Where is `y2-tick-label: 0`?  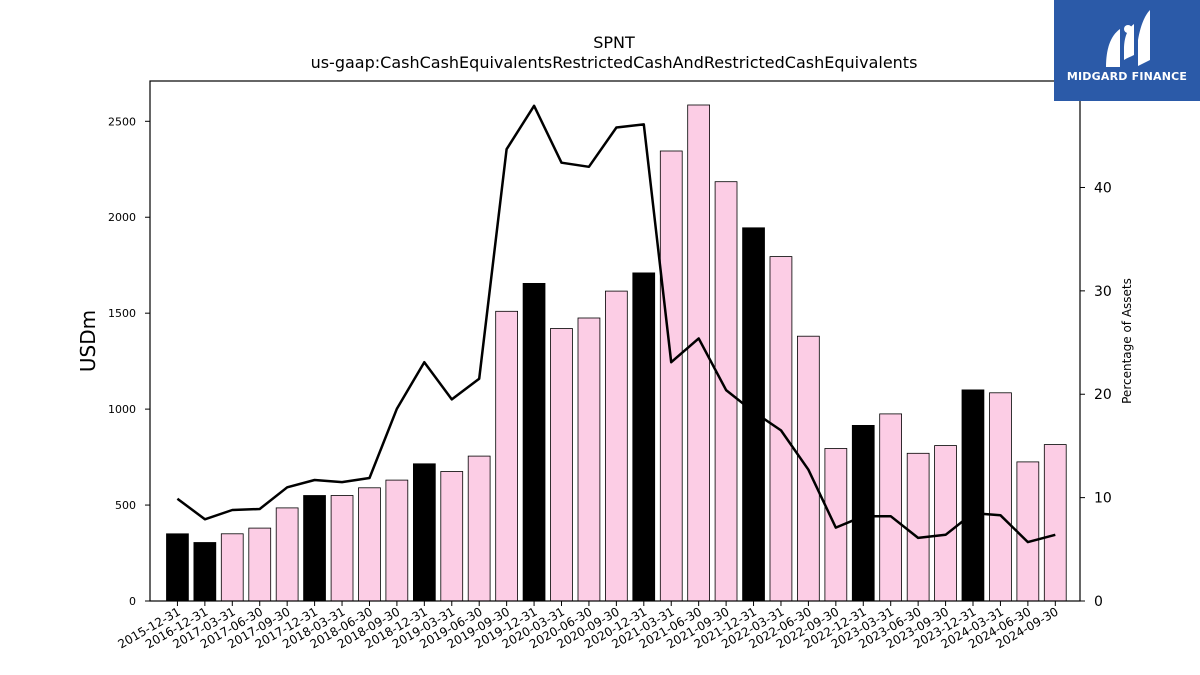 y2-tick-label: 0 is located at coordinates (1098, 602).